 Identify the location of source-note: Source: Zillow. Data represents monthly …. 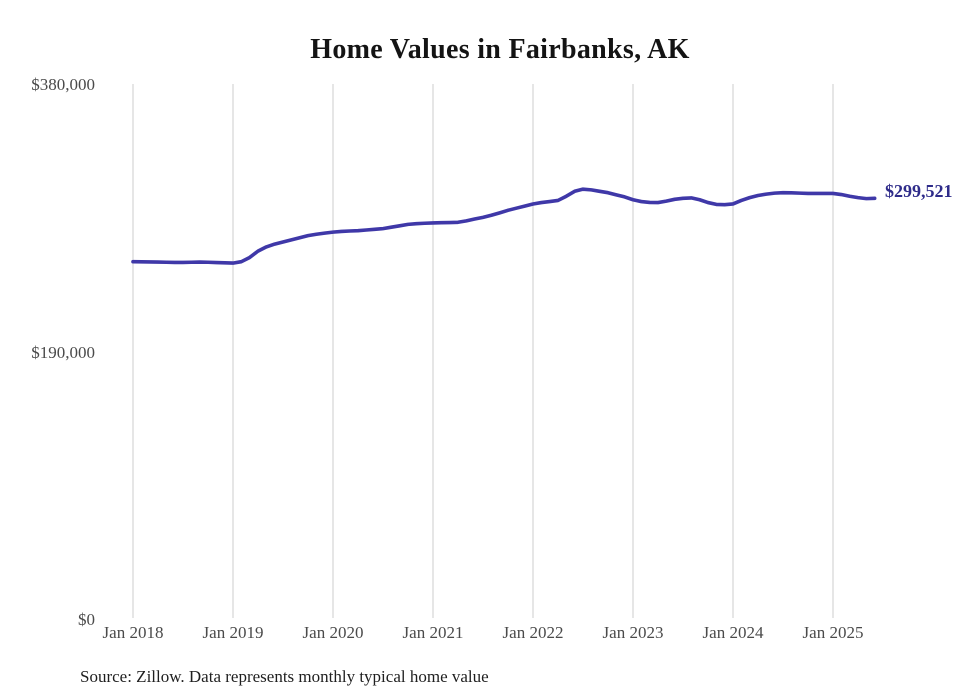
(284, 676).